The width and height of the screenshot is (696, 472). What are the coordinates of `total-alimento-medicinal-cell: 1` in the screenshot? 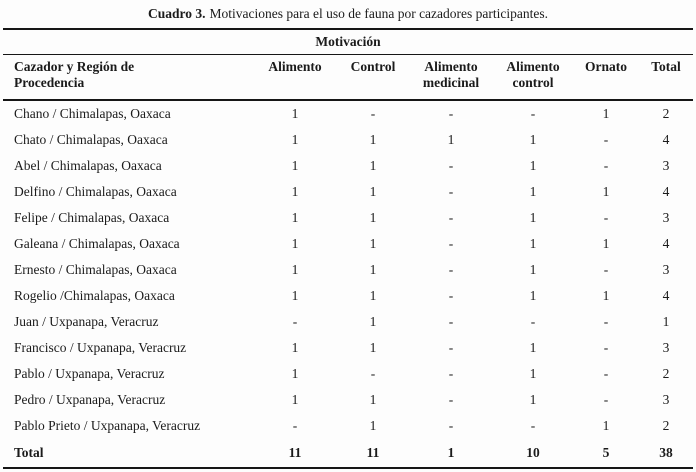 It's located at (451, 454).